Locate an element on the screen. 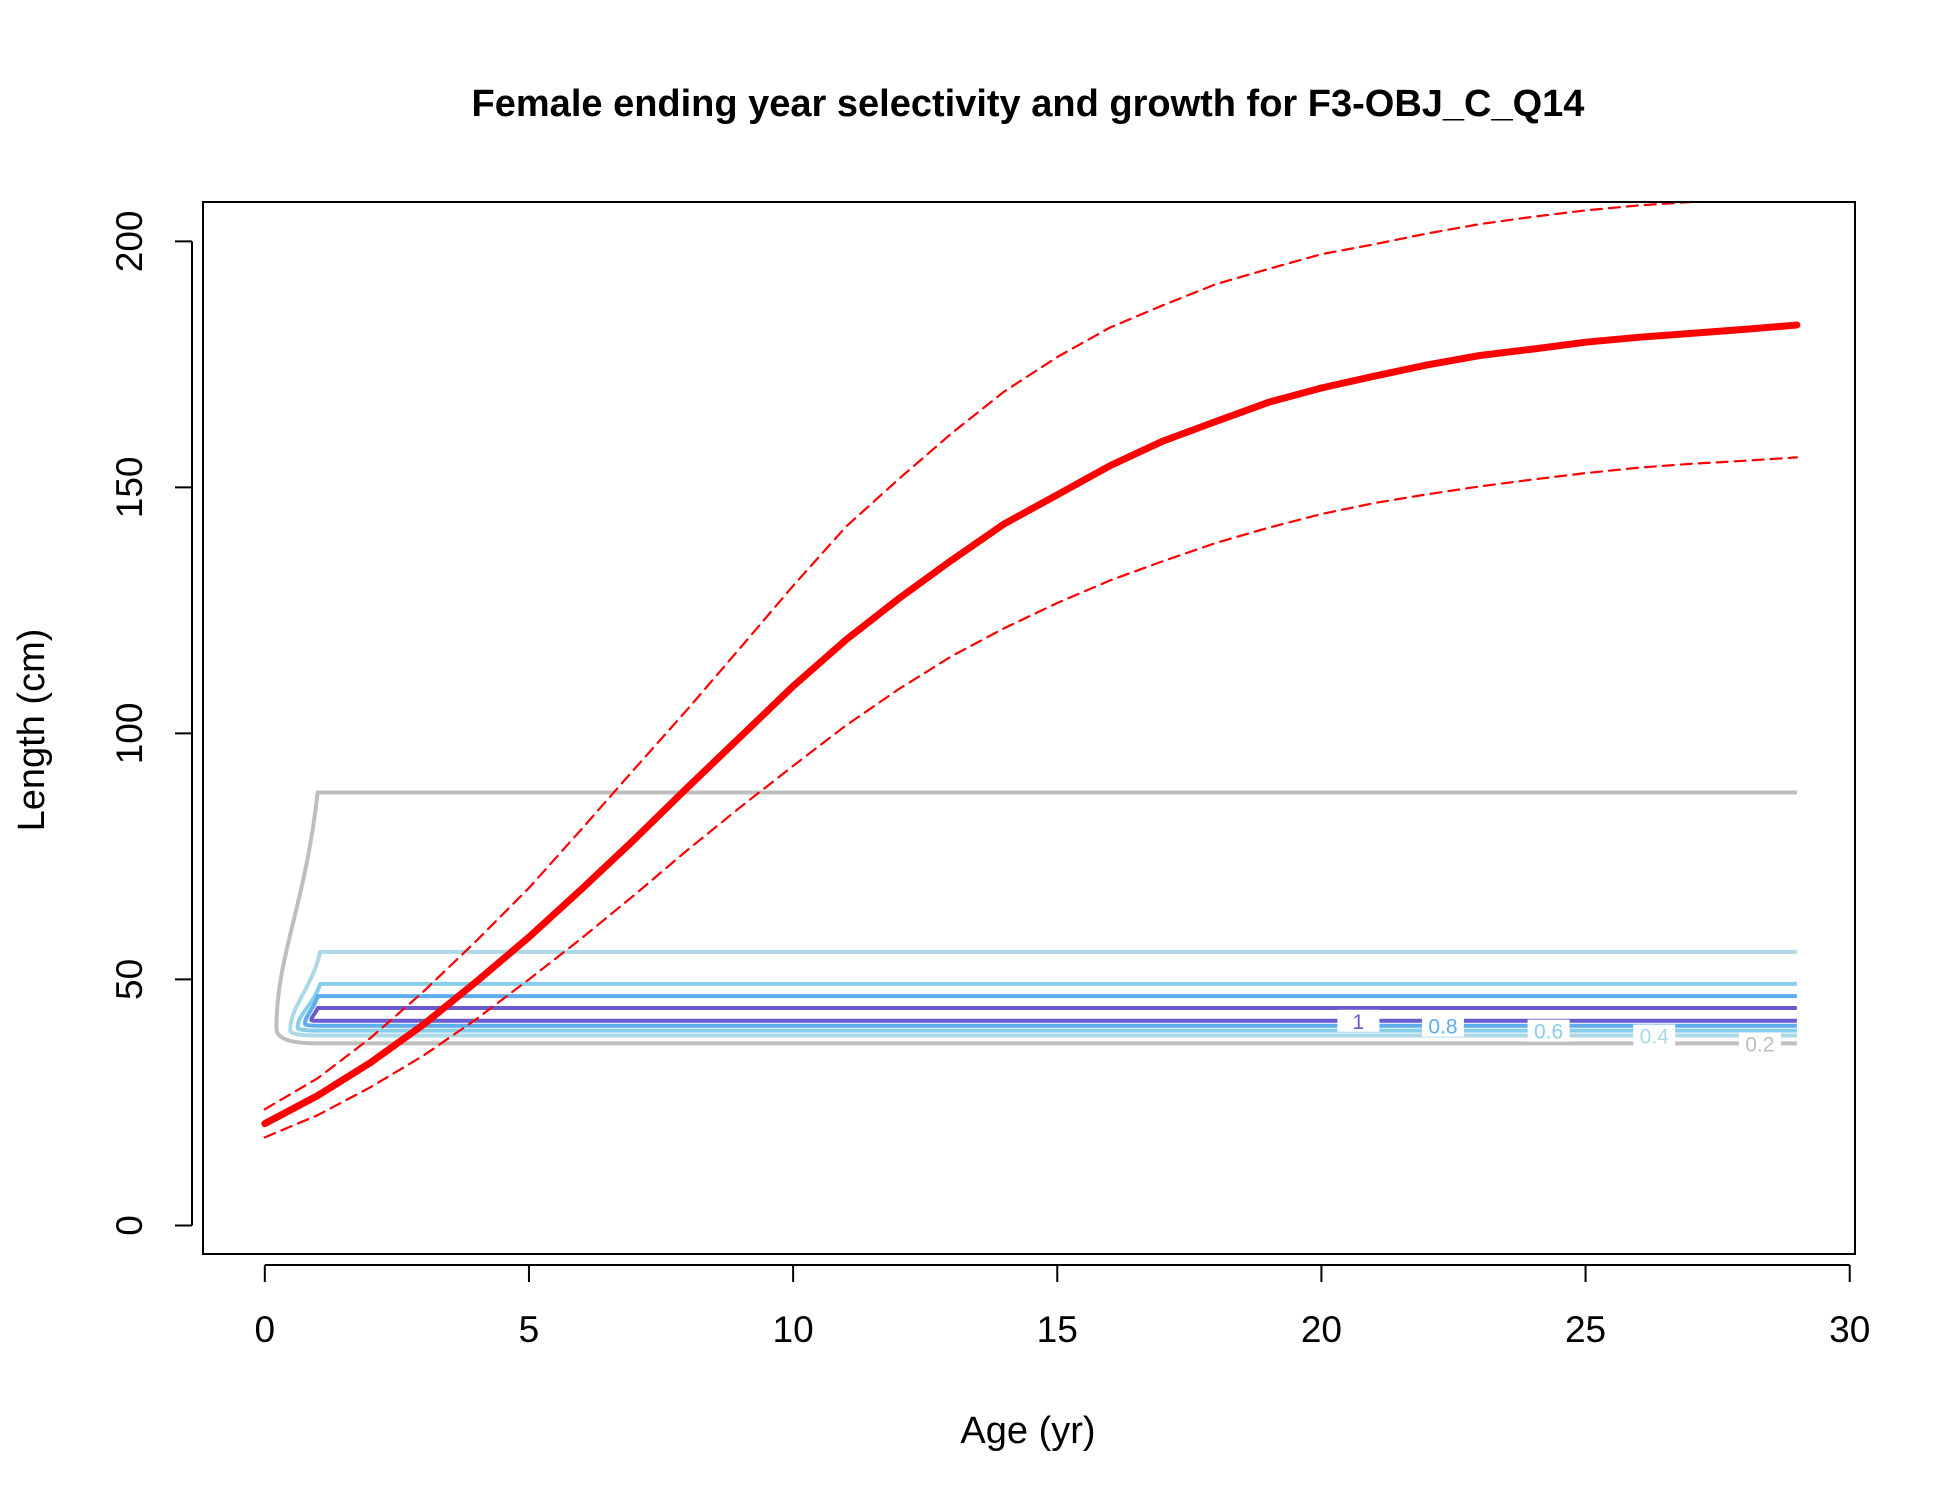 This screenshot has height=1500, width=1950. y-tick-label: 200 is located at coordinates (129, 241).